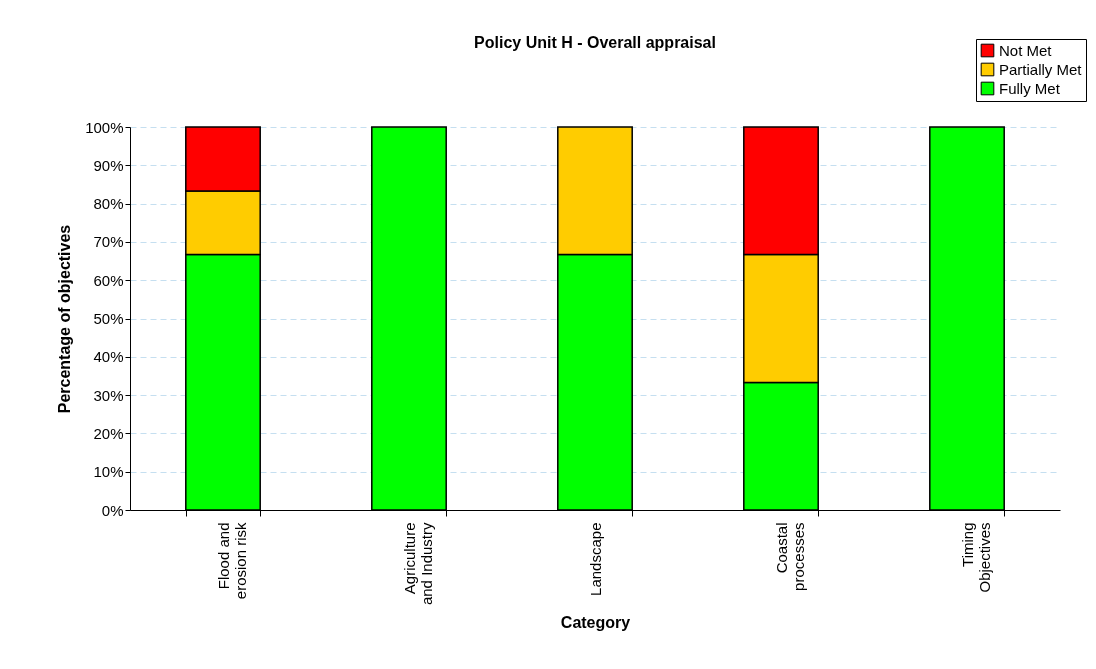 The height and width of the screenshot is (669, 1096). I want to click on y-tick-label: 40%, so click(108, 357).